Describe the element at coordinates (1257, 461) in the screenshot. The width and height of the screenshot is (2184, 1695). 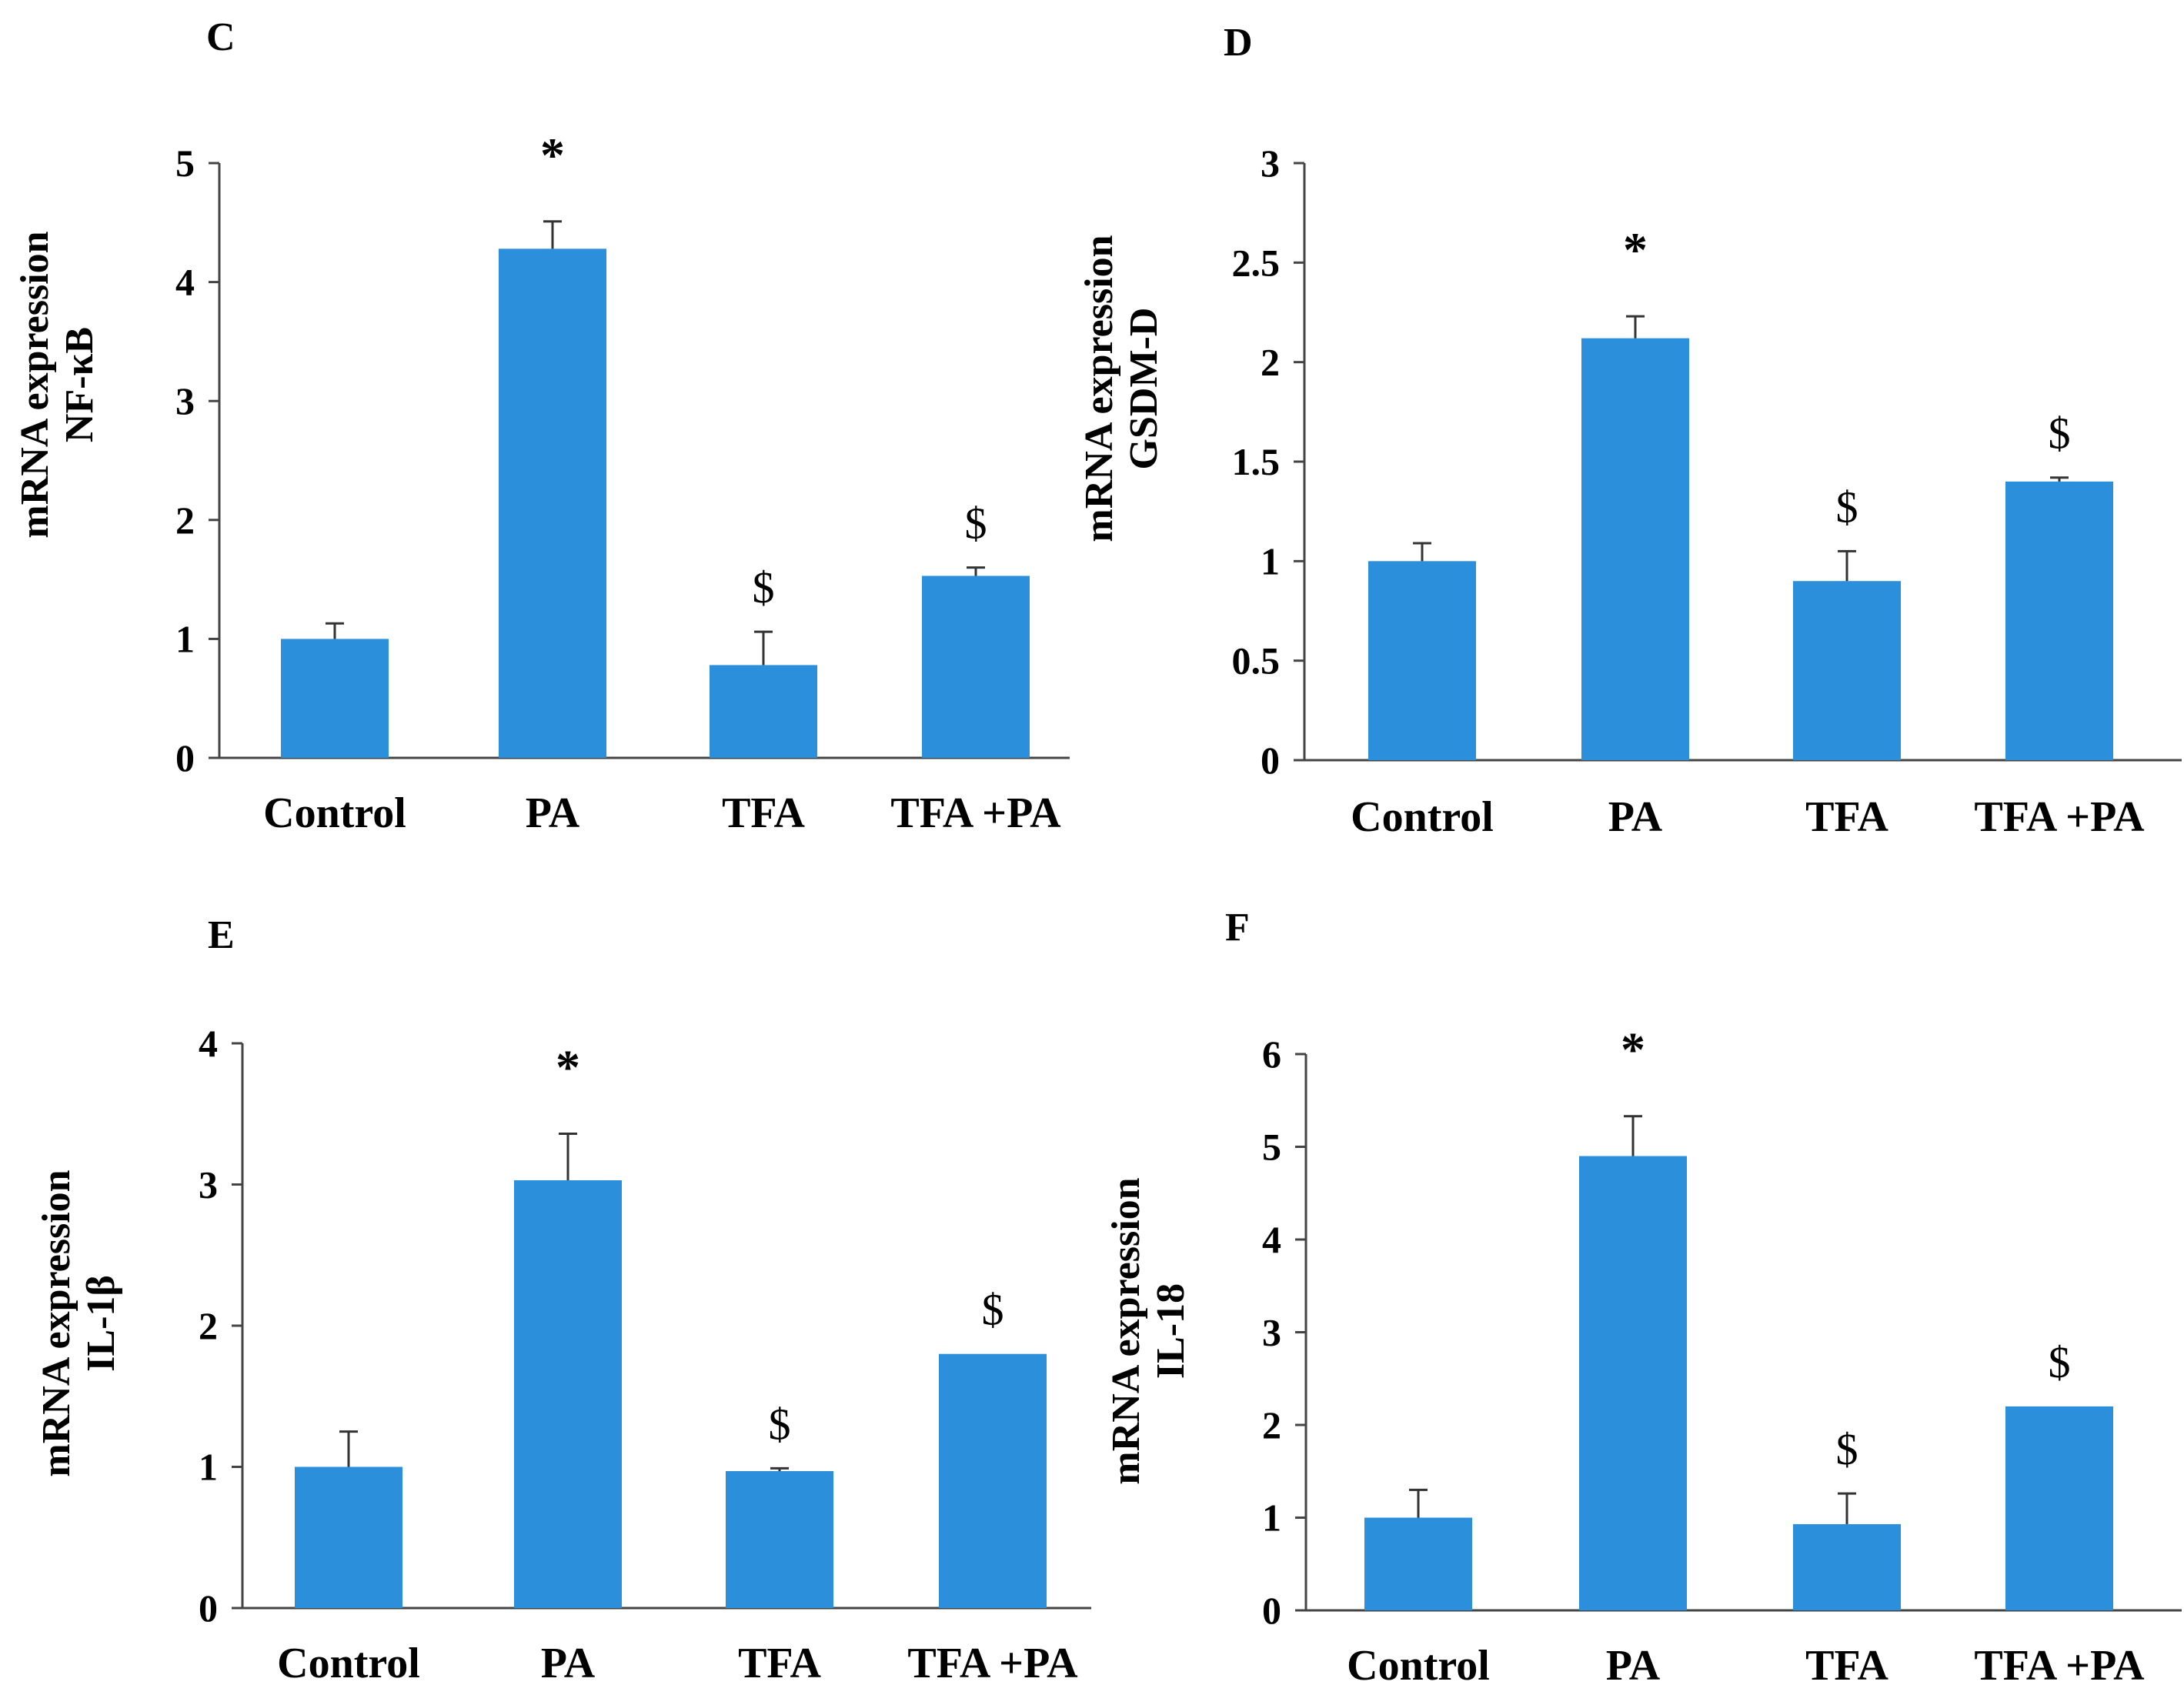
I see `y-tick-label: 1.5` at that location.